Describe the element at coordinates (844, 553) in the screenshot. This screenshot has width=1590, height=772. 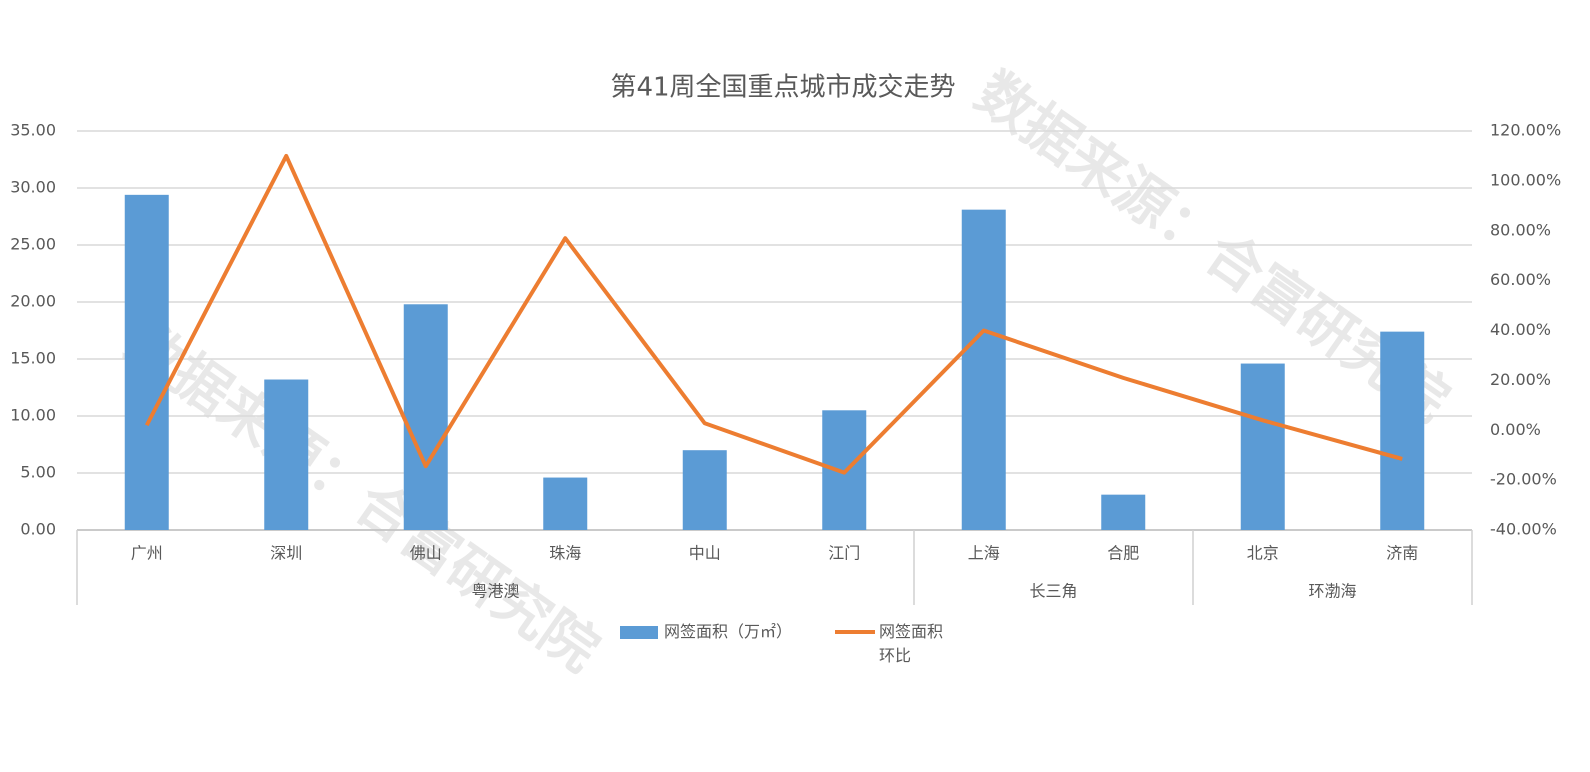
I see `x-tick-label: 江门` at that location.